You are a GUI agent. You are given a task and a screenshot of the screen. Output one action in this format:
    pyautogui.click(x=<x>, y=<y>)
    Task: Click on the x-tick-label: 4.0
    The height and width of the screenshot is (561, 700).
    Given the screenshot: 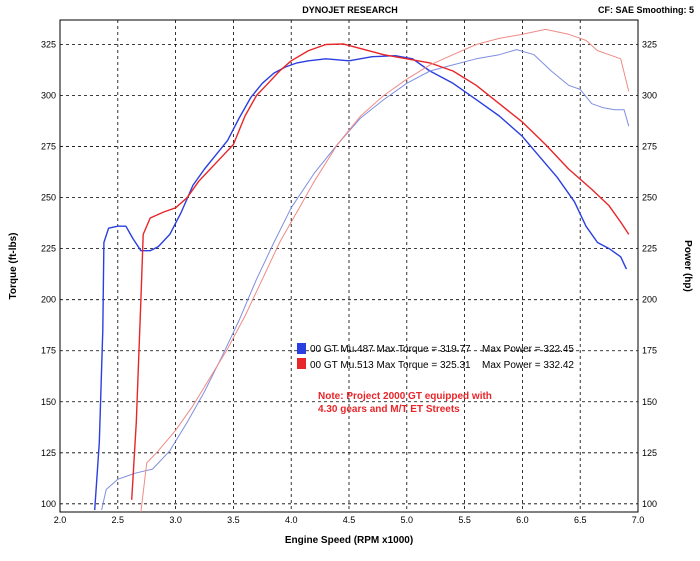 What is the action you would take?
    pyautogui.click(x=291, y=520)
    